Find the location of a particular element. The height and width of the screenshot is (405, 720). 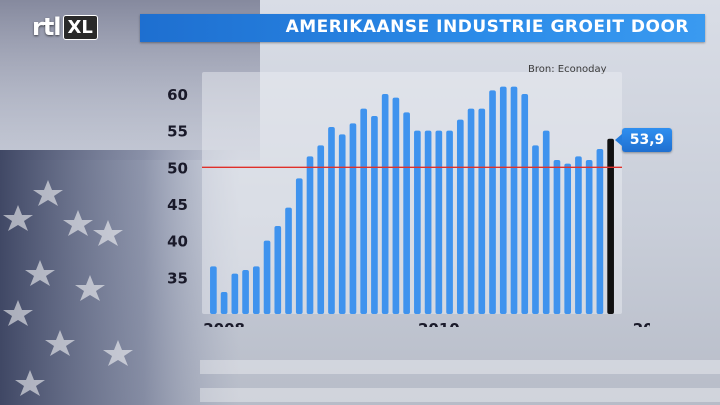

rtl-xl-logo: rtl XL is located at coordinates (65, 27).